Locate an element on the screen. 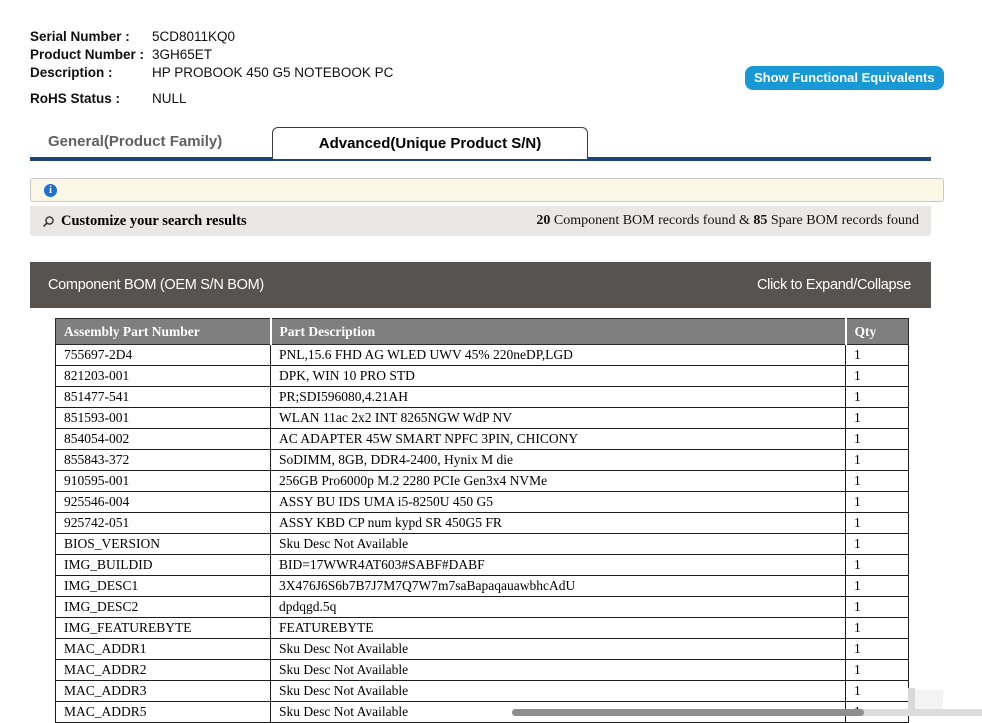 The height and width of the screenshot is (723, 982). info-icon: i is located at coordinates (50, 190).